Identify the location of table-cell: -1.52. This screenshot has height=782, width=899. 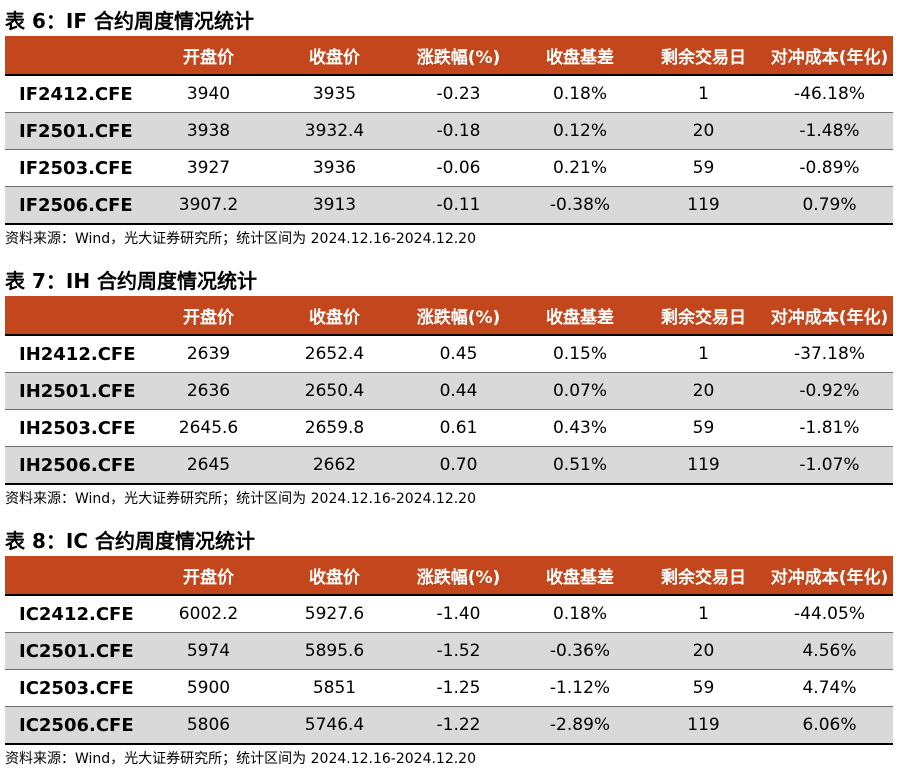
(458, 651).